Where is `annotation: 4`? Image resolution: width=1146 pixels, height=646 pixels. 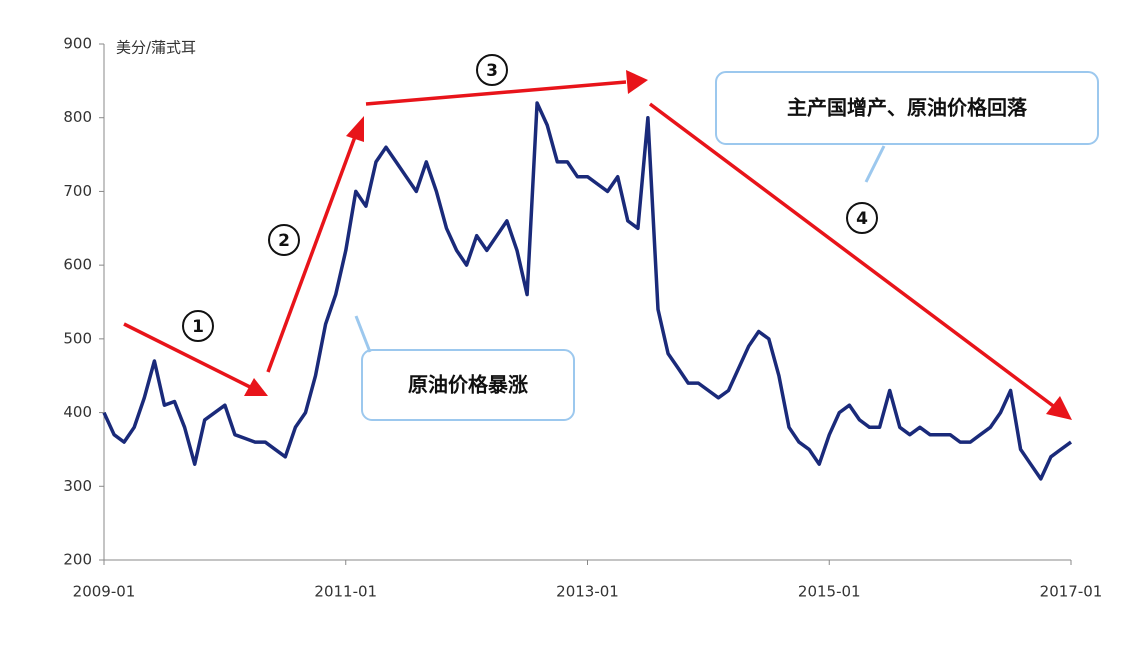
annotation: 4 is located at coordinates (862, 219).